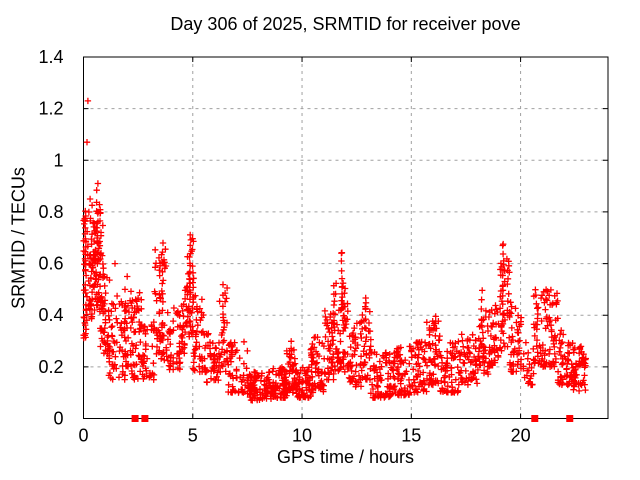 This screenshot has width=640, height=480. What do you see at coordinates (521, 436) in the screenshot?
I see `x-tick-label: 20` at bounding box center [521, 436].